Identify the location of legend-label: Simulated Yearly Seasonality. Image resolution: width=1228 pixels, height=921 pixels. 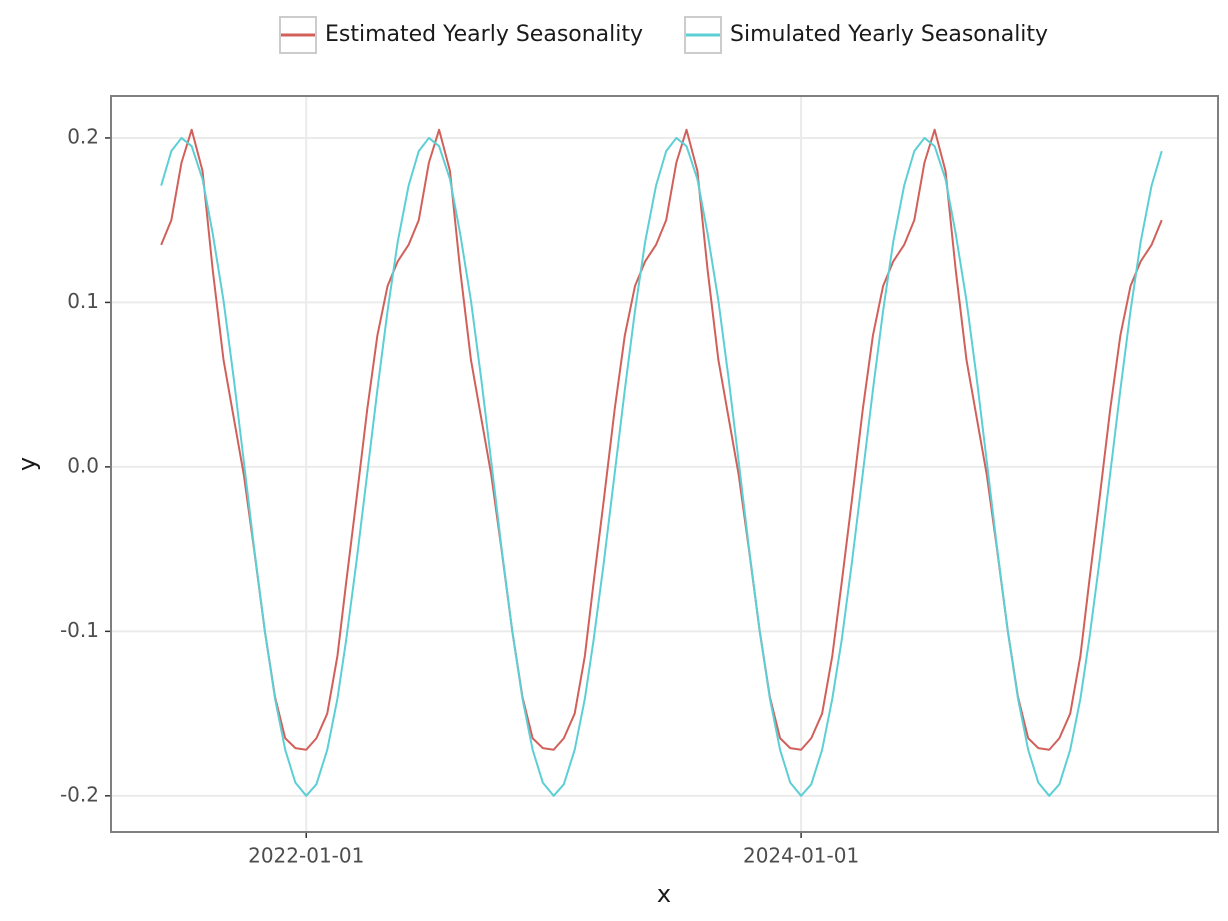
(889, 34).